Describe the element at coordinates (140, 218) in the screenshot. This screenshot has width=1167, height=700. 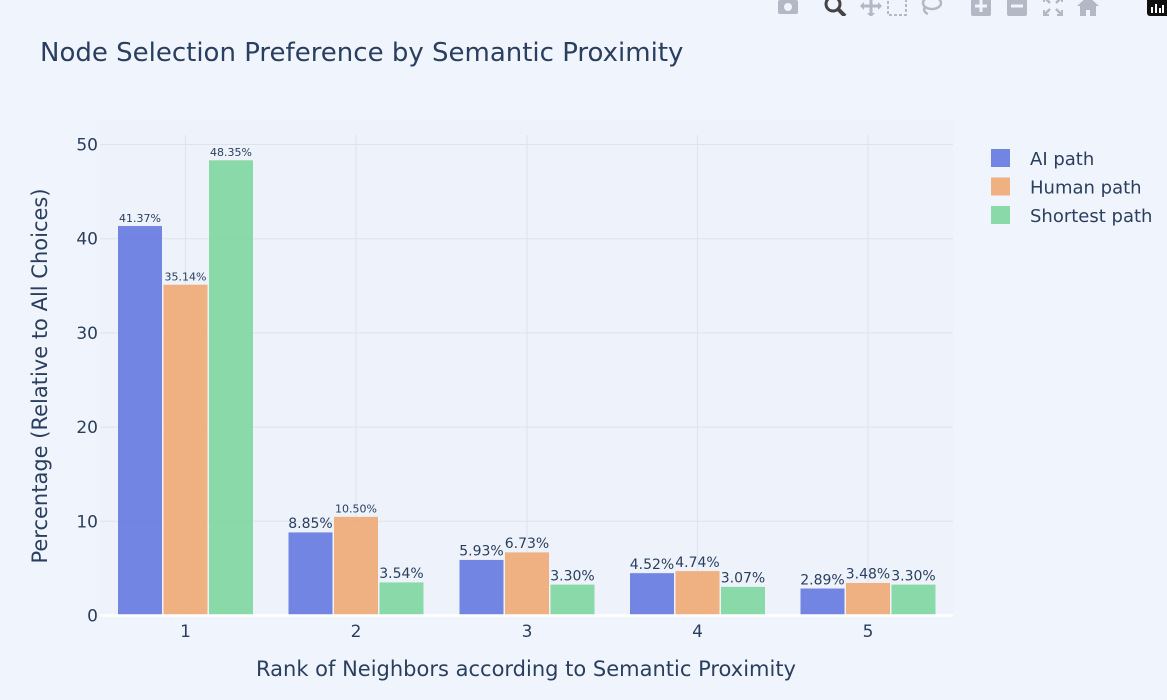
I see `data-label: 41.37%` at that location.